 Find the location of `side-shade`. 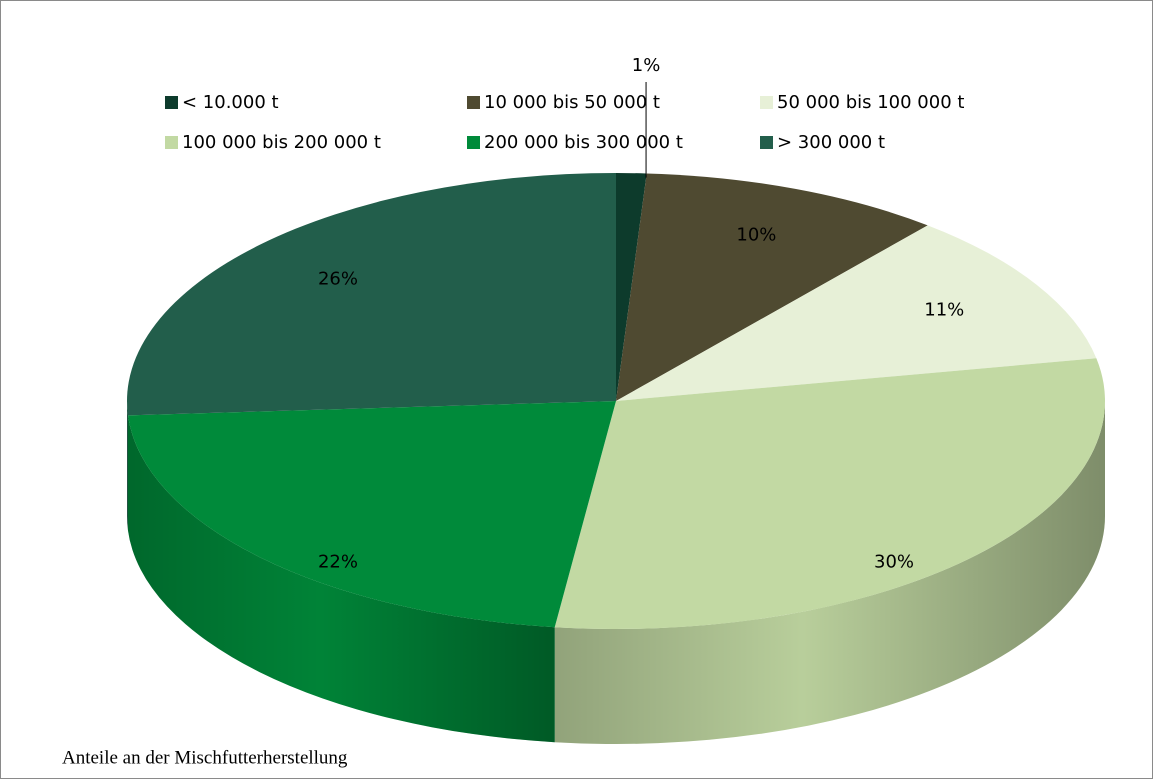

side-shade is located at coordinates (127, 466).